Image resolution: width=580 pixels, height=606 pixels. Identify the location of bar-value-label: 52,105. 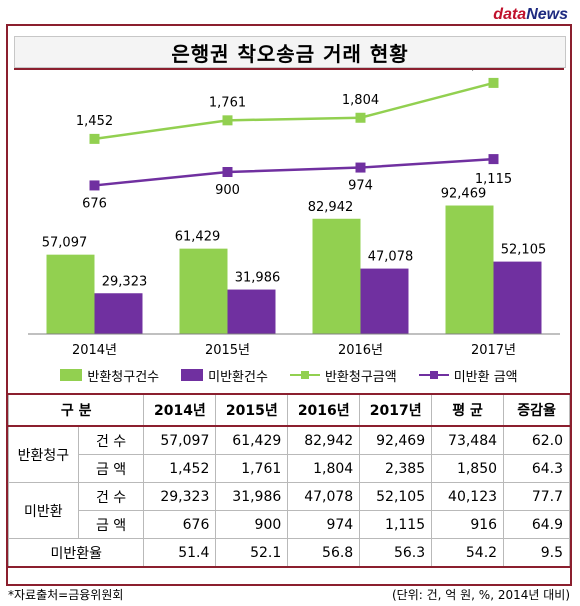
(524, 250).